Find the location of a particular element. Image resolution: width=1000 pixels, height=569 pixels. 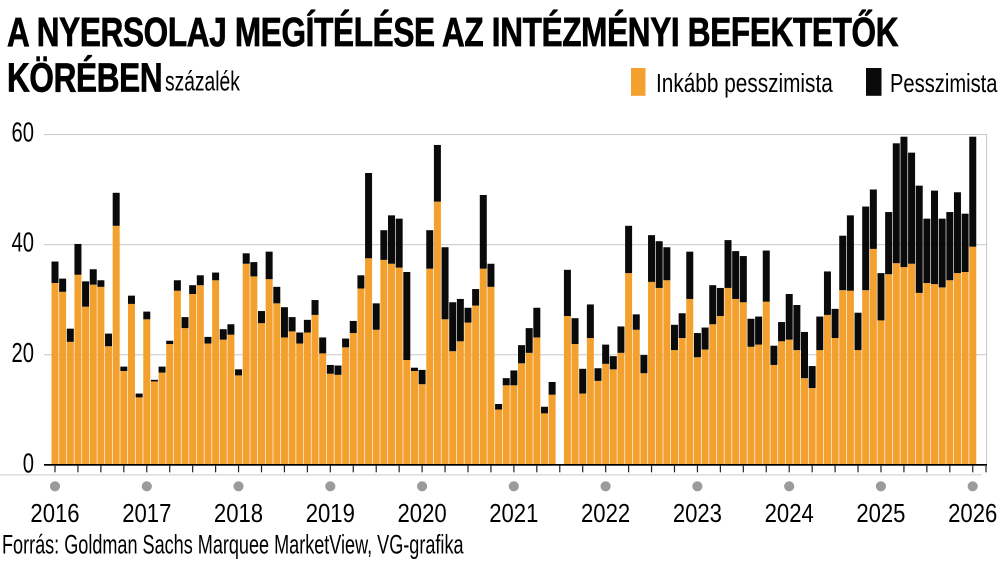

svg-text: 2023 is located at coordinates (697, 513).